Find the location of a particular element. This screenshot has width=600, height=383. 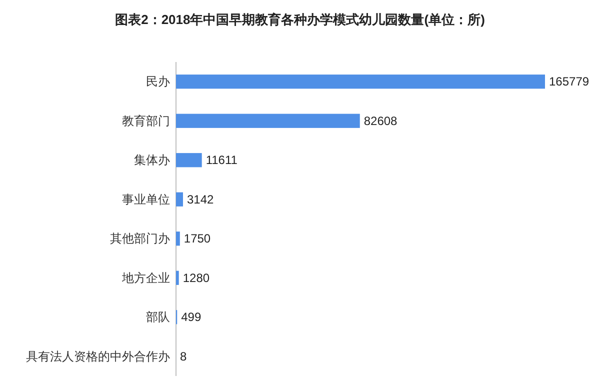

data-label: 499 is located at coordinates (191, 317).